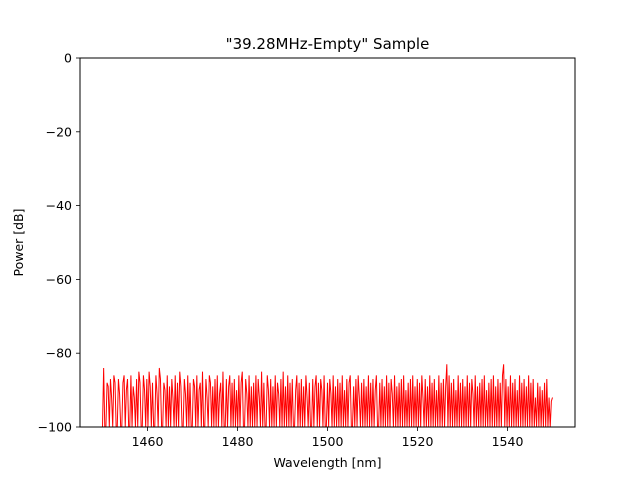  I want to click on x-axis-label: Wavelength [nm], so click(328, 462).